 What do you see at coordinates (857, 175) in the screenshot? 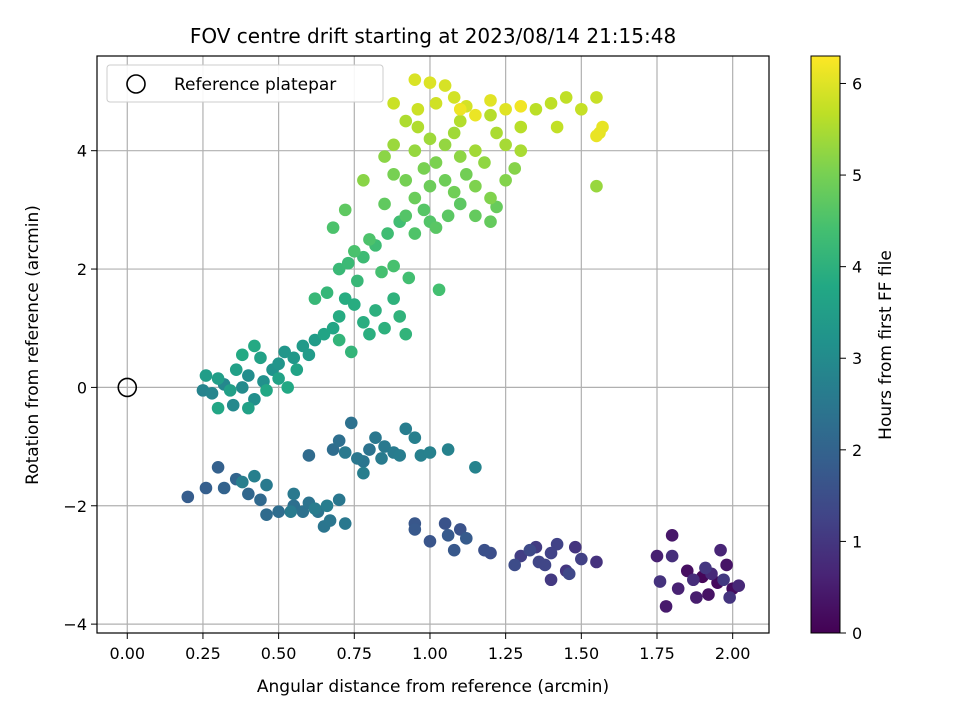
I see `colorbar-tick-label: 5` at bounding box center [857, 175].